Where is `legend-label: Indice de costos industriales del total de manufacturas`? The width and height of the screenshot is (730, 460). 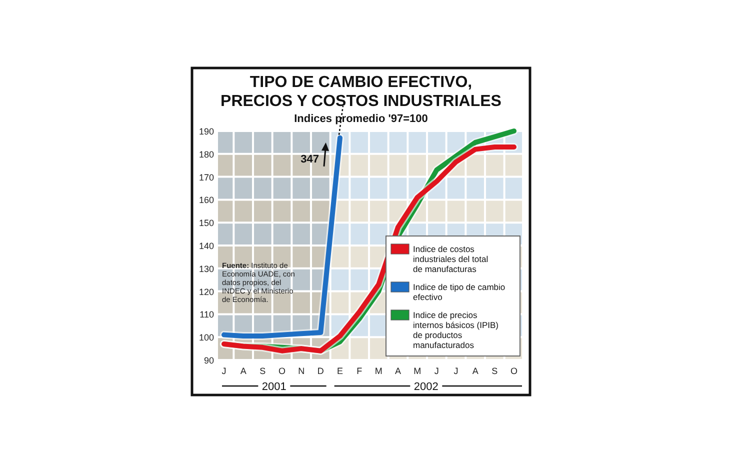
legend-label: Indice de costos industriales del total de manufacturas is located at coordinates (450, 259).